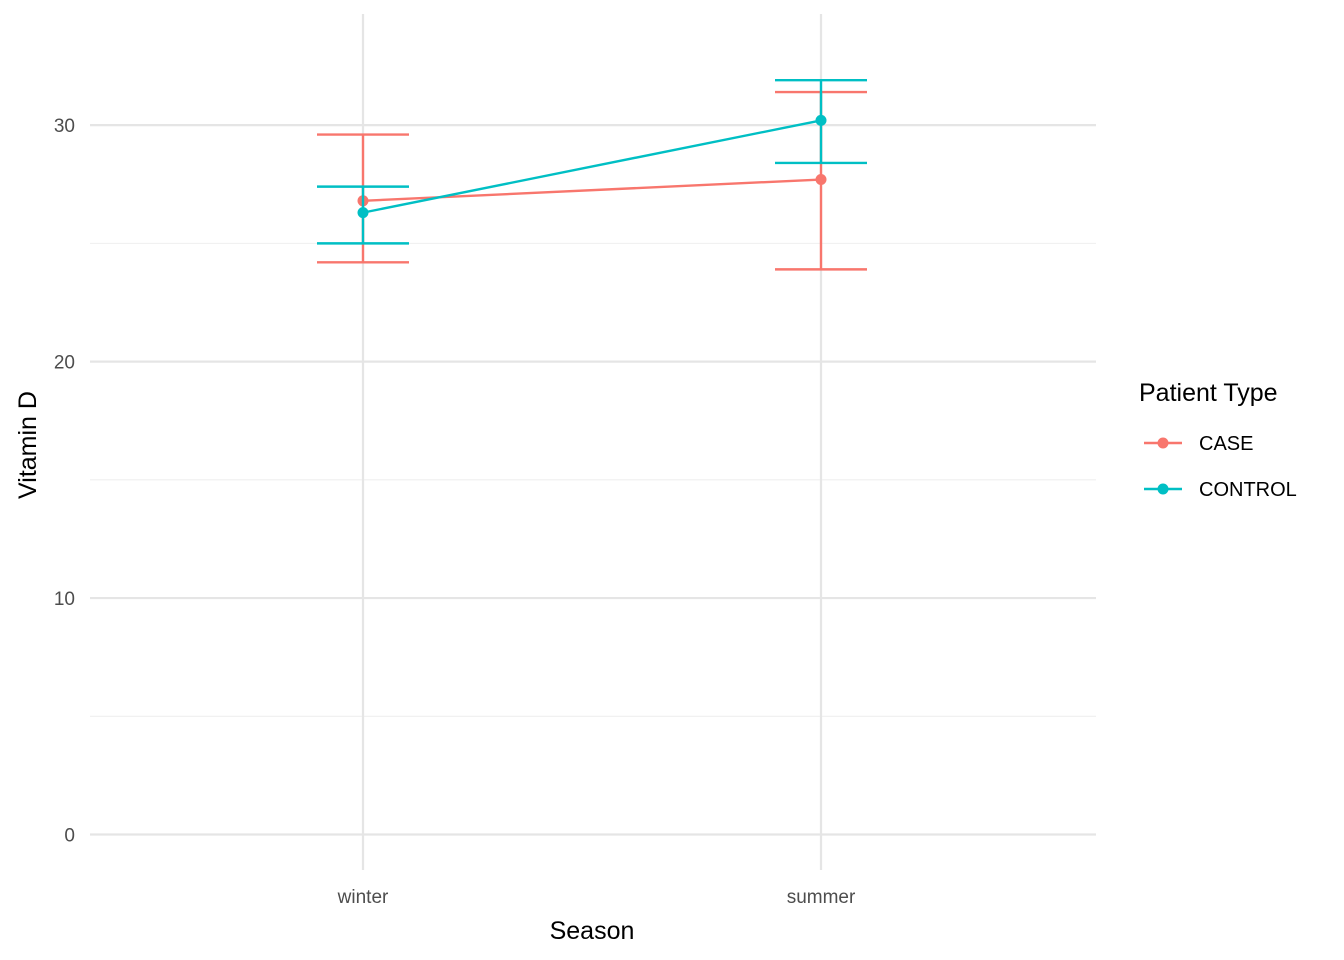 Image resolution: width=1344 pixels, height=960 pixels. Describe the element at coordinates (1248, 490) in the screenshot. I see `legend-label: CONTROL` at that location.